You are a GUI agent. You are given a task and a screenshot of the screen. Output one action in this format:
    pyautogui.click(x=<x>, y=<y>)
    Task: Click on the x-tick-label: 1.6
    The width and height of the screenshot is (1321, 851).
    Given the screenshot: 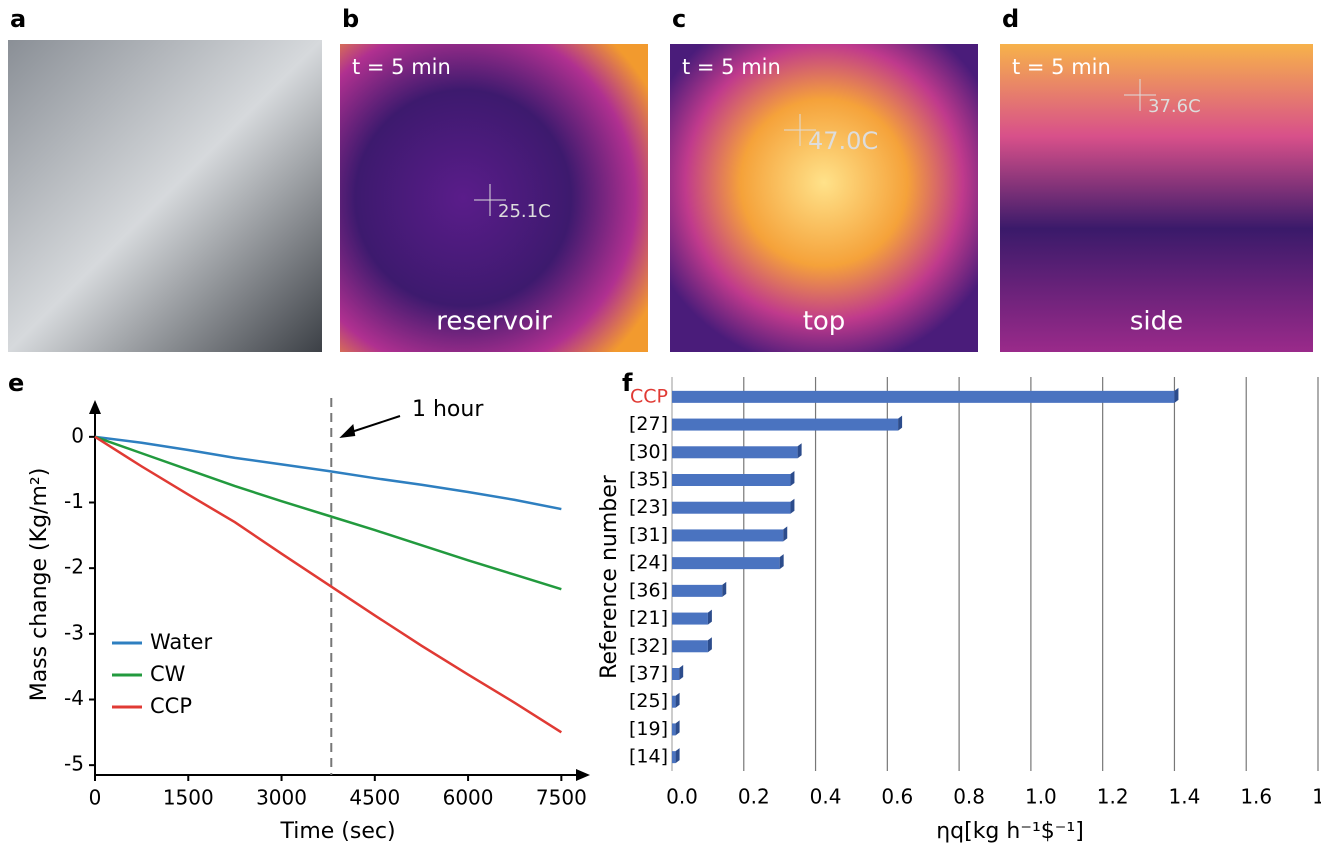 What is the action you would take?
    pyautogui.click(x=1256, y=797)
    